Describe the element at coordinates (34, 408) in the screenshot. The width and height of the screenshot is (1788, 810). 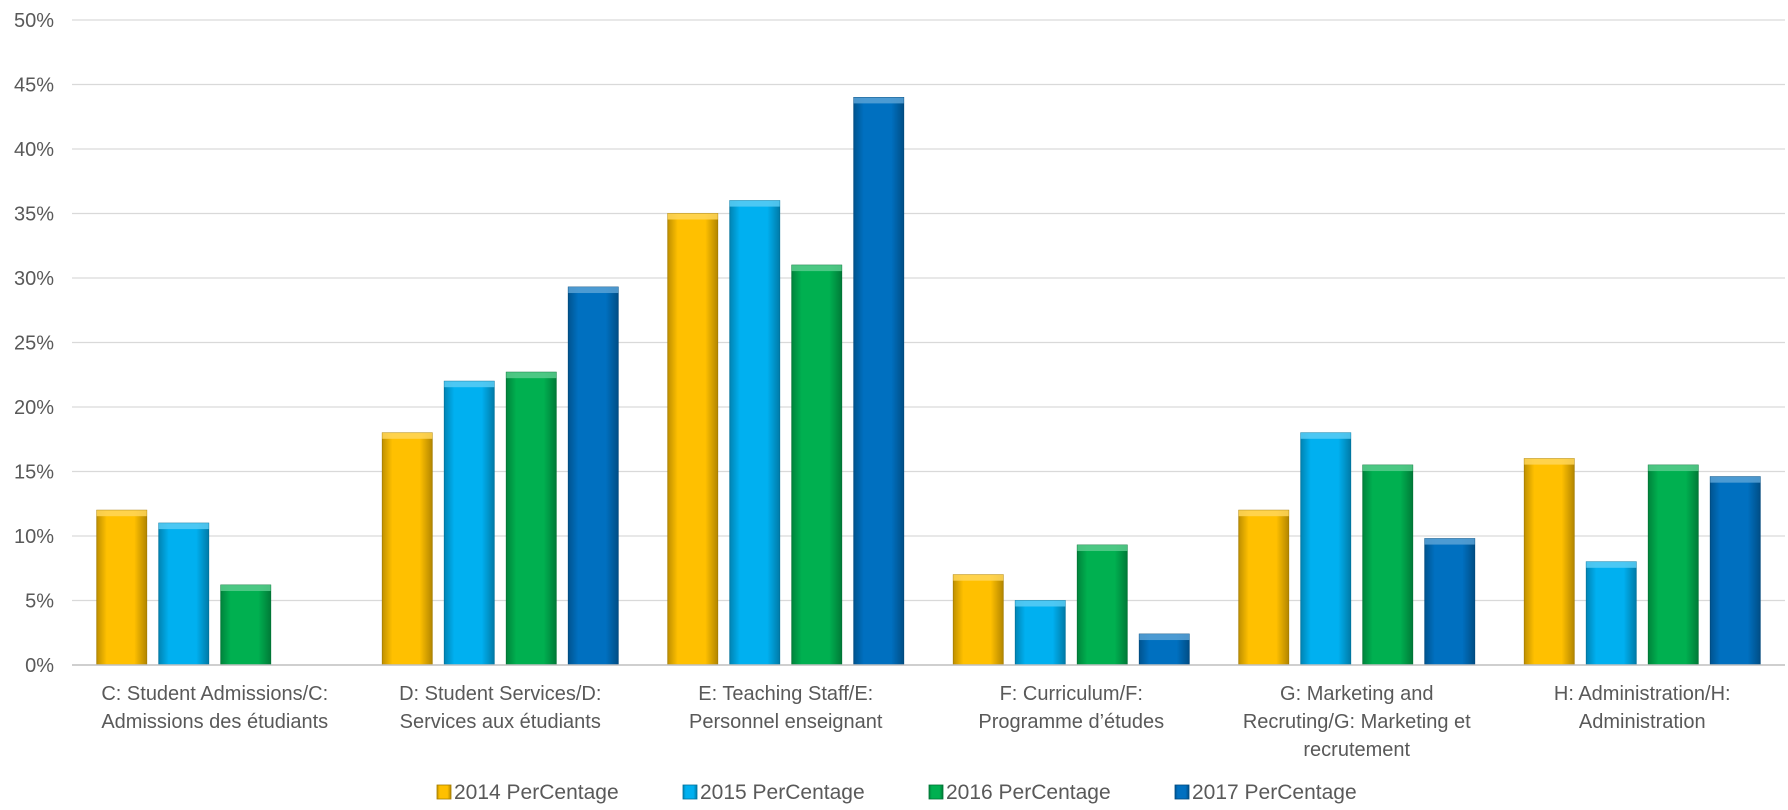
I see `y-tick-label: 20%` at that location.